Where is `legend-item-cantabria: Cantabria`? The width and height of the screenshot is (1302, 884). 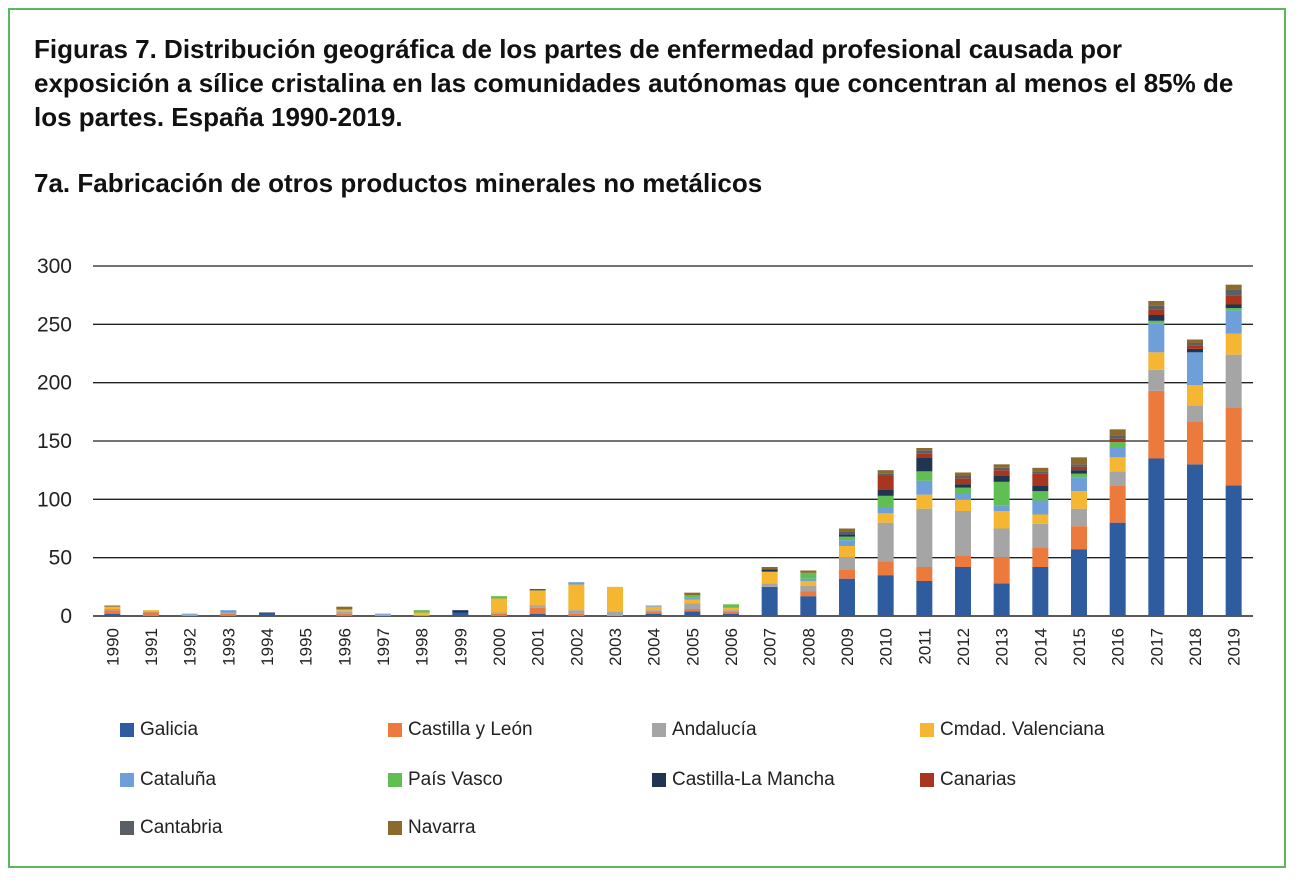 legend-item-cantabria: Cantabria is located at coordinates (171, 828).